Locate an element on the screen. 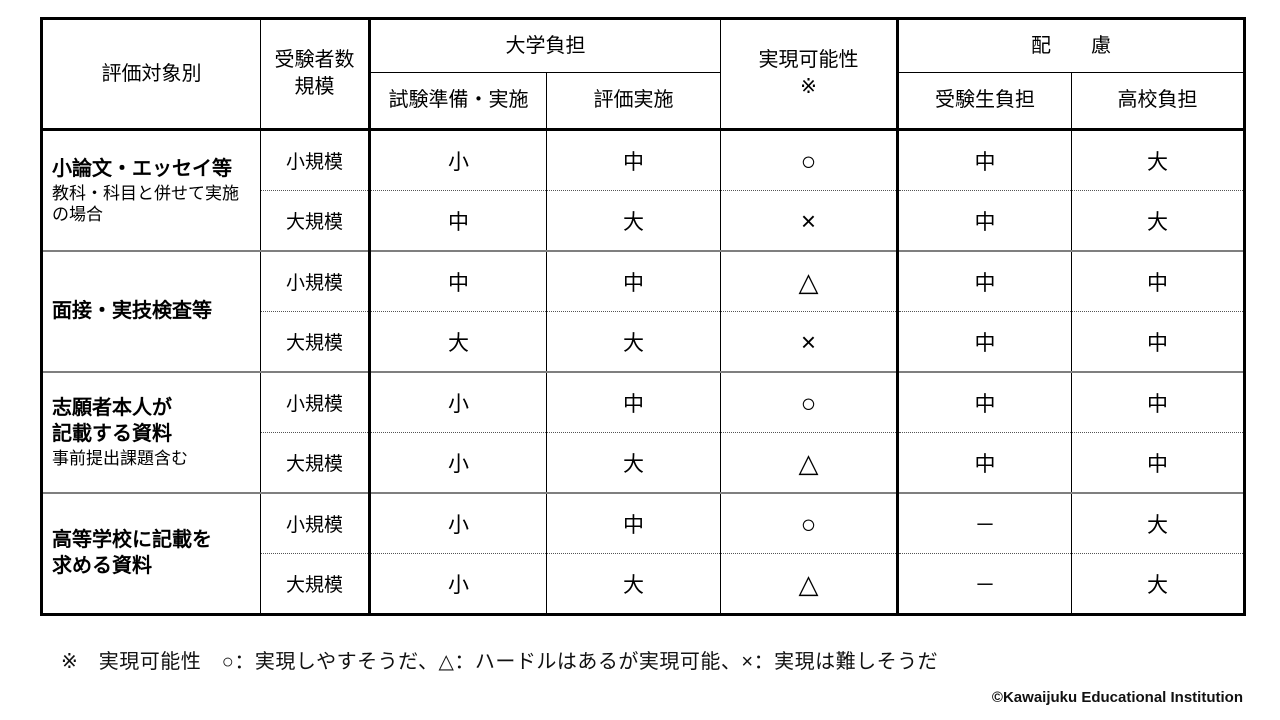 The height and width of the screenshot is (720, 1280). row-label-applicant-documents: 志願者本人が 記載する資料 事前提出課題含む is located at coordinates (151, 432).